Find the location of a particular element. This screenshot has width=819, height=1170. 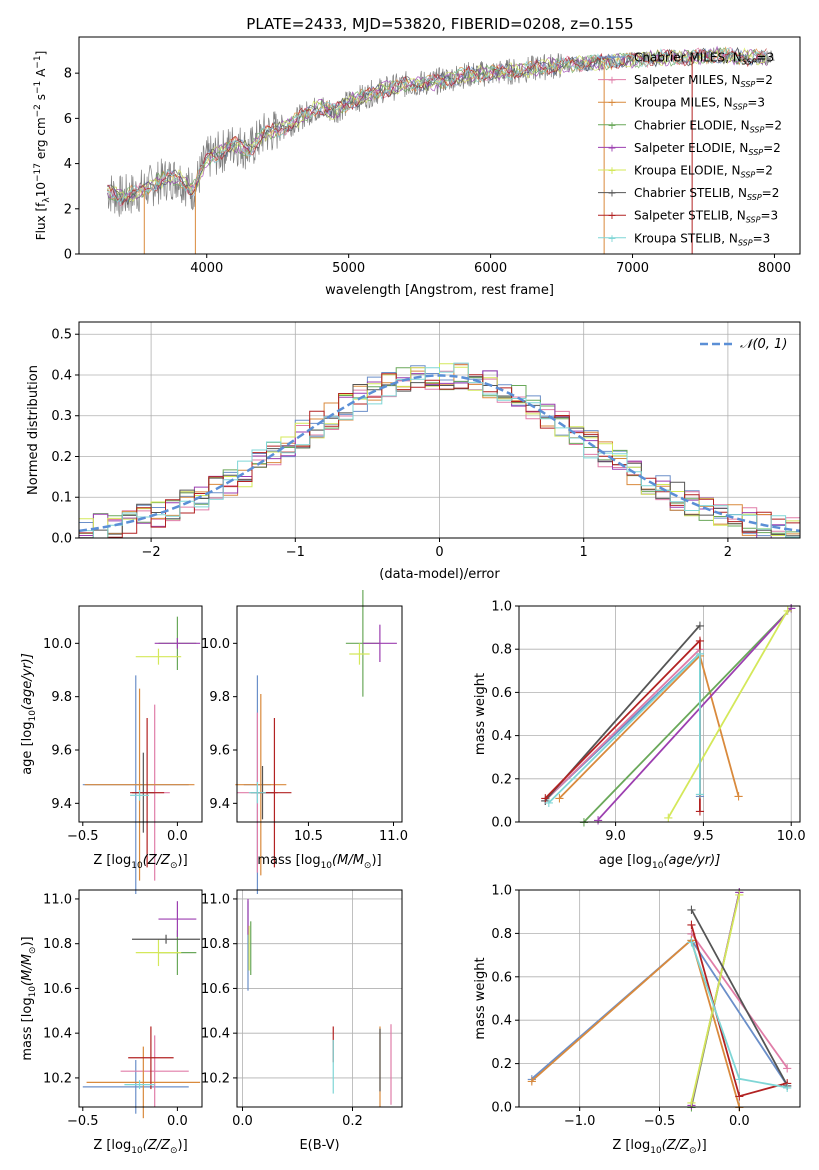

legend-entry: Chabrier STELIB, NSSP=2 is located at coordinates (706, 194).